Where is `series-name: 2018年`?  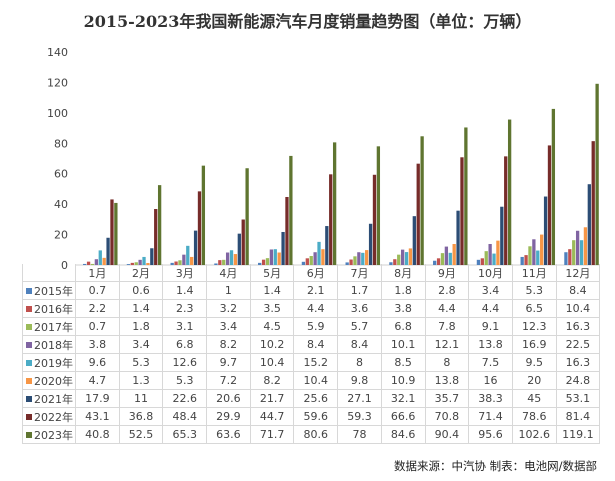
series-name: 2018年 is located at coordinates (53, 345).